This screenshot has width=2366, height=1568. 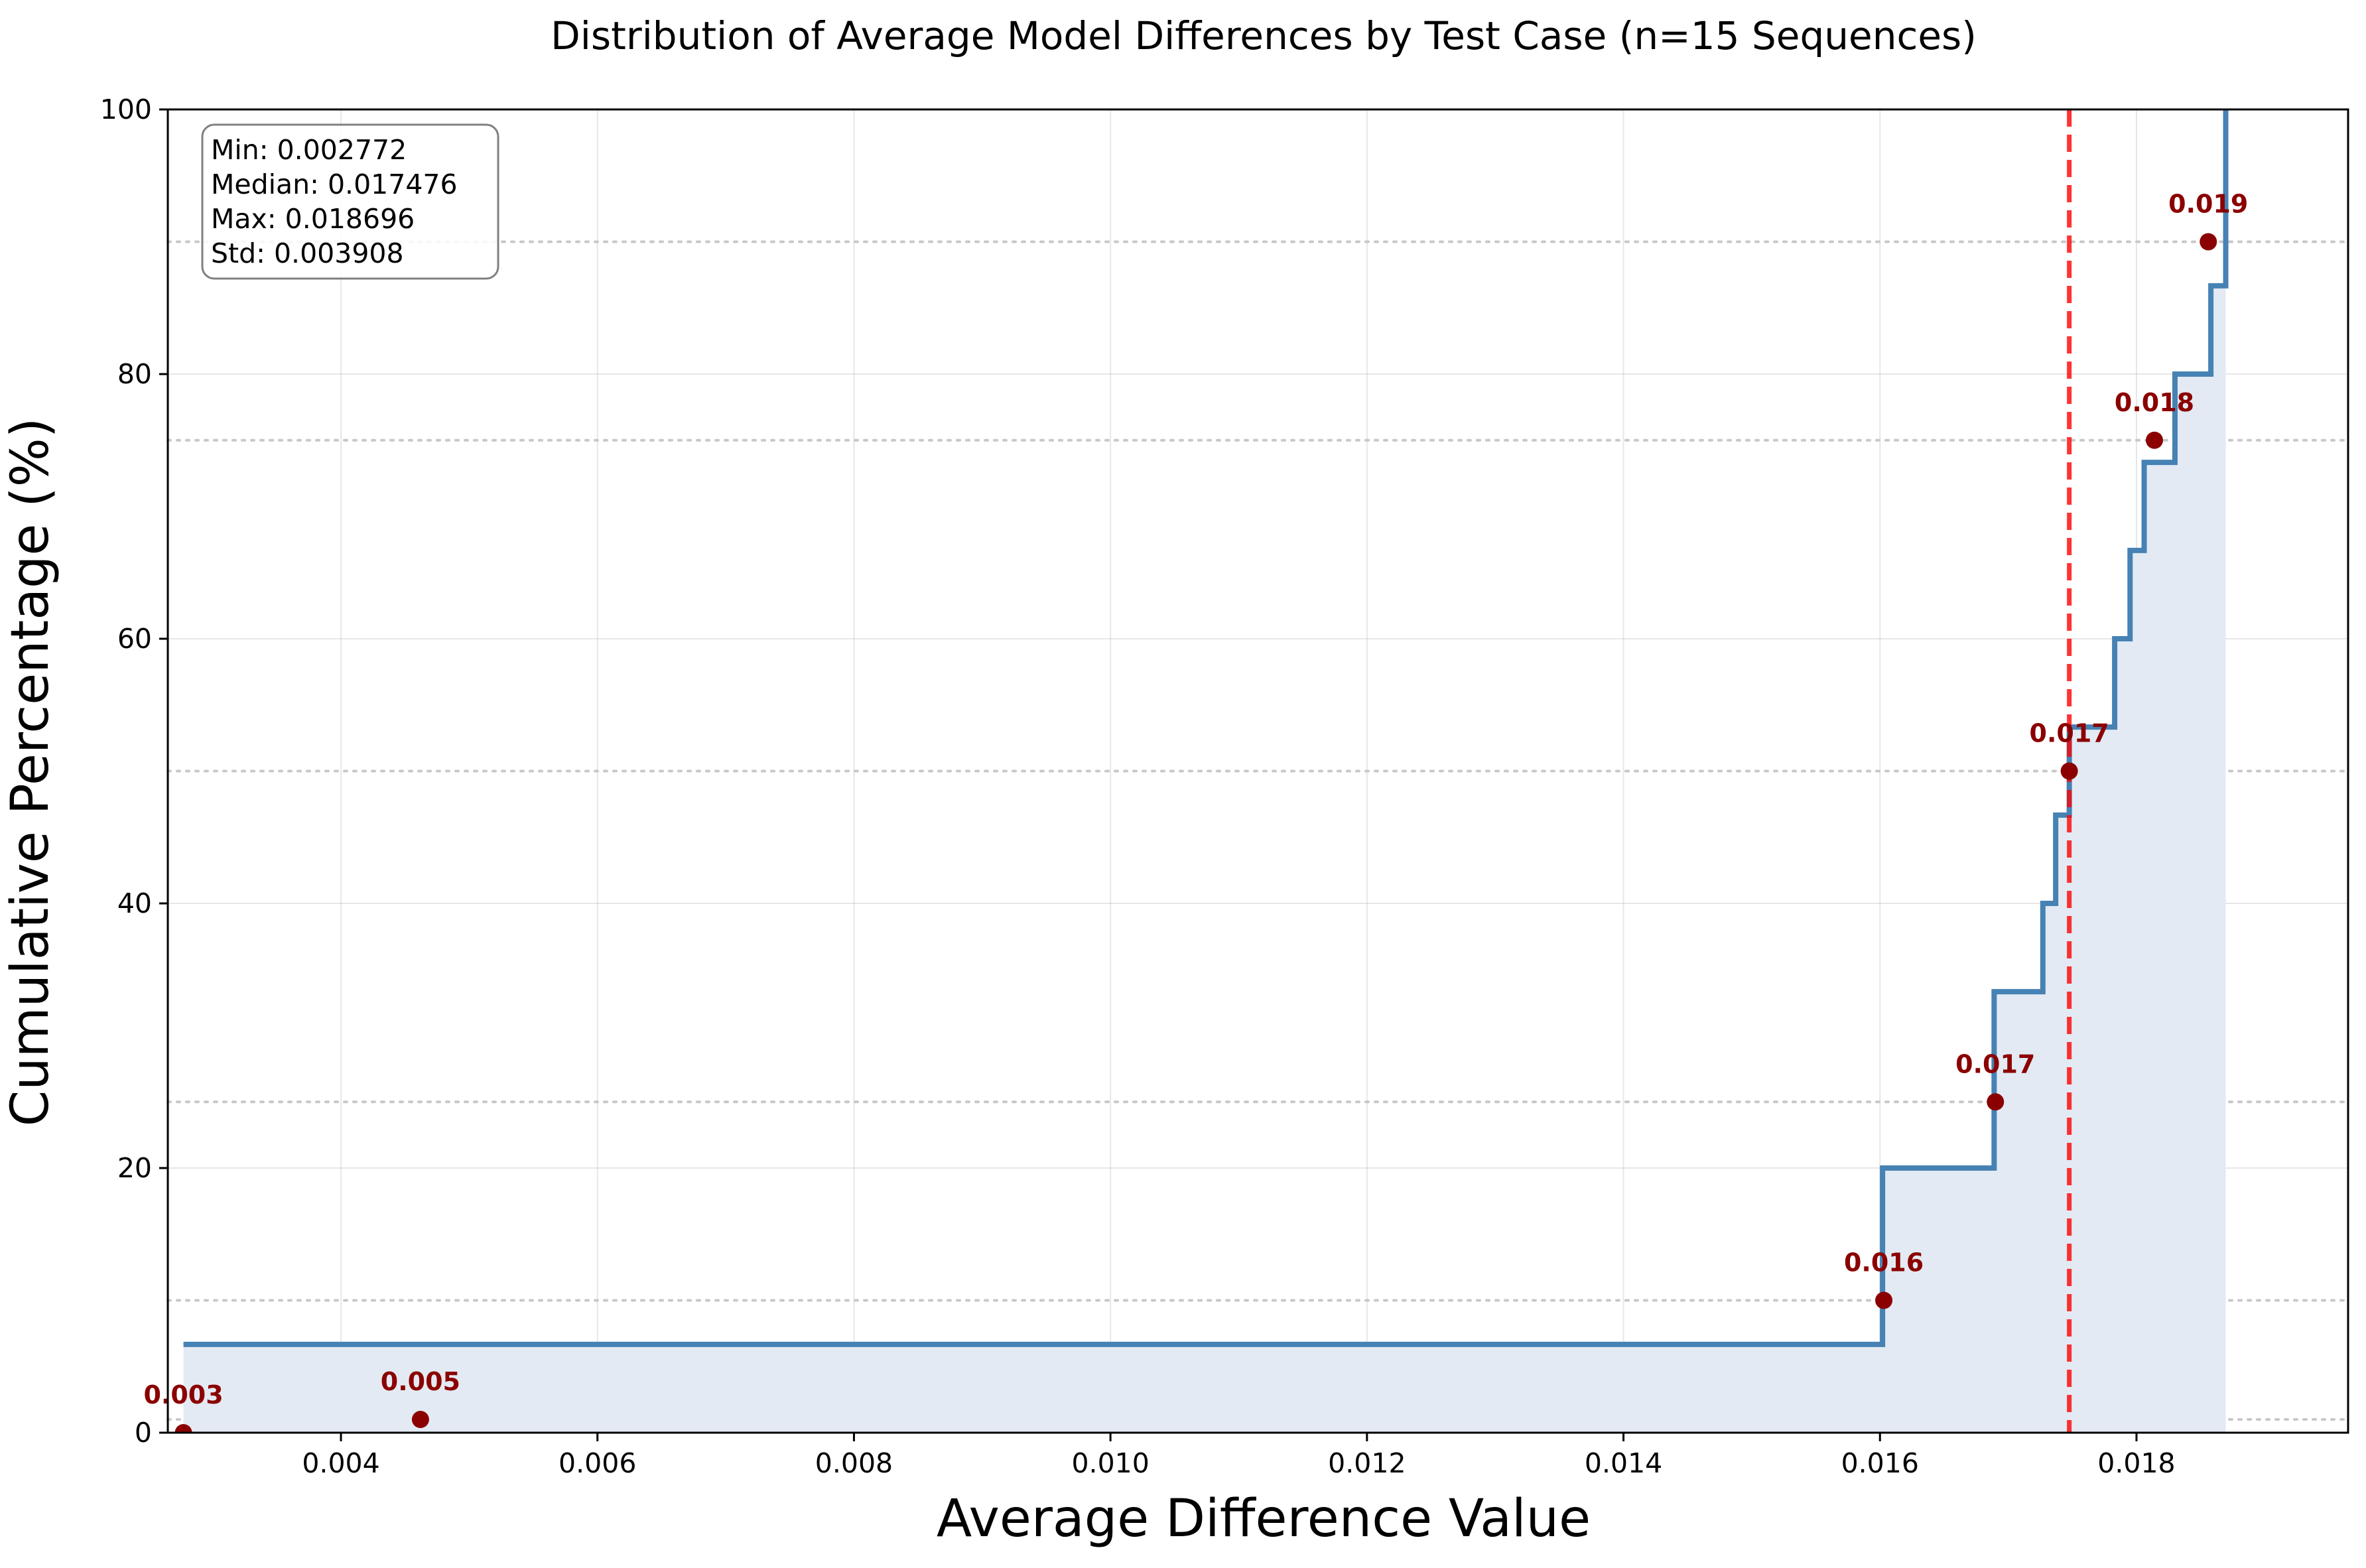 I want to click on percentile-label-3: 0.017, so click(x=1995, y=1063).